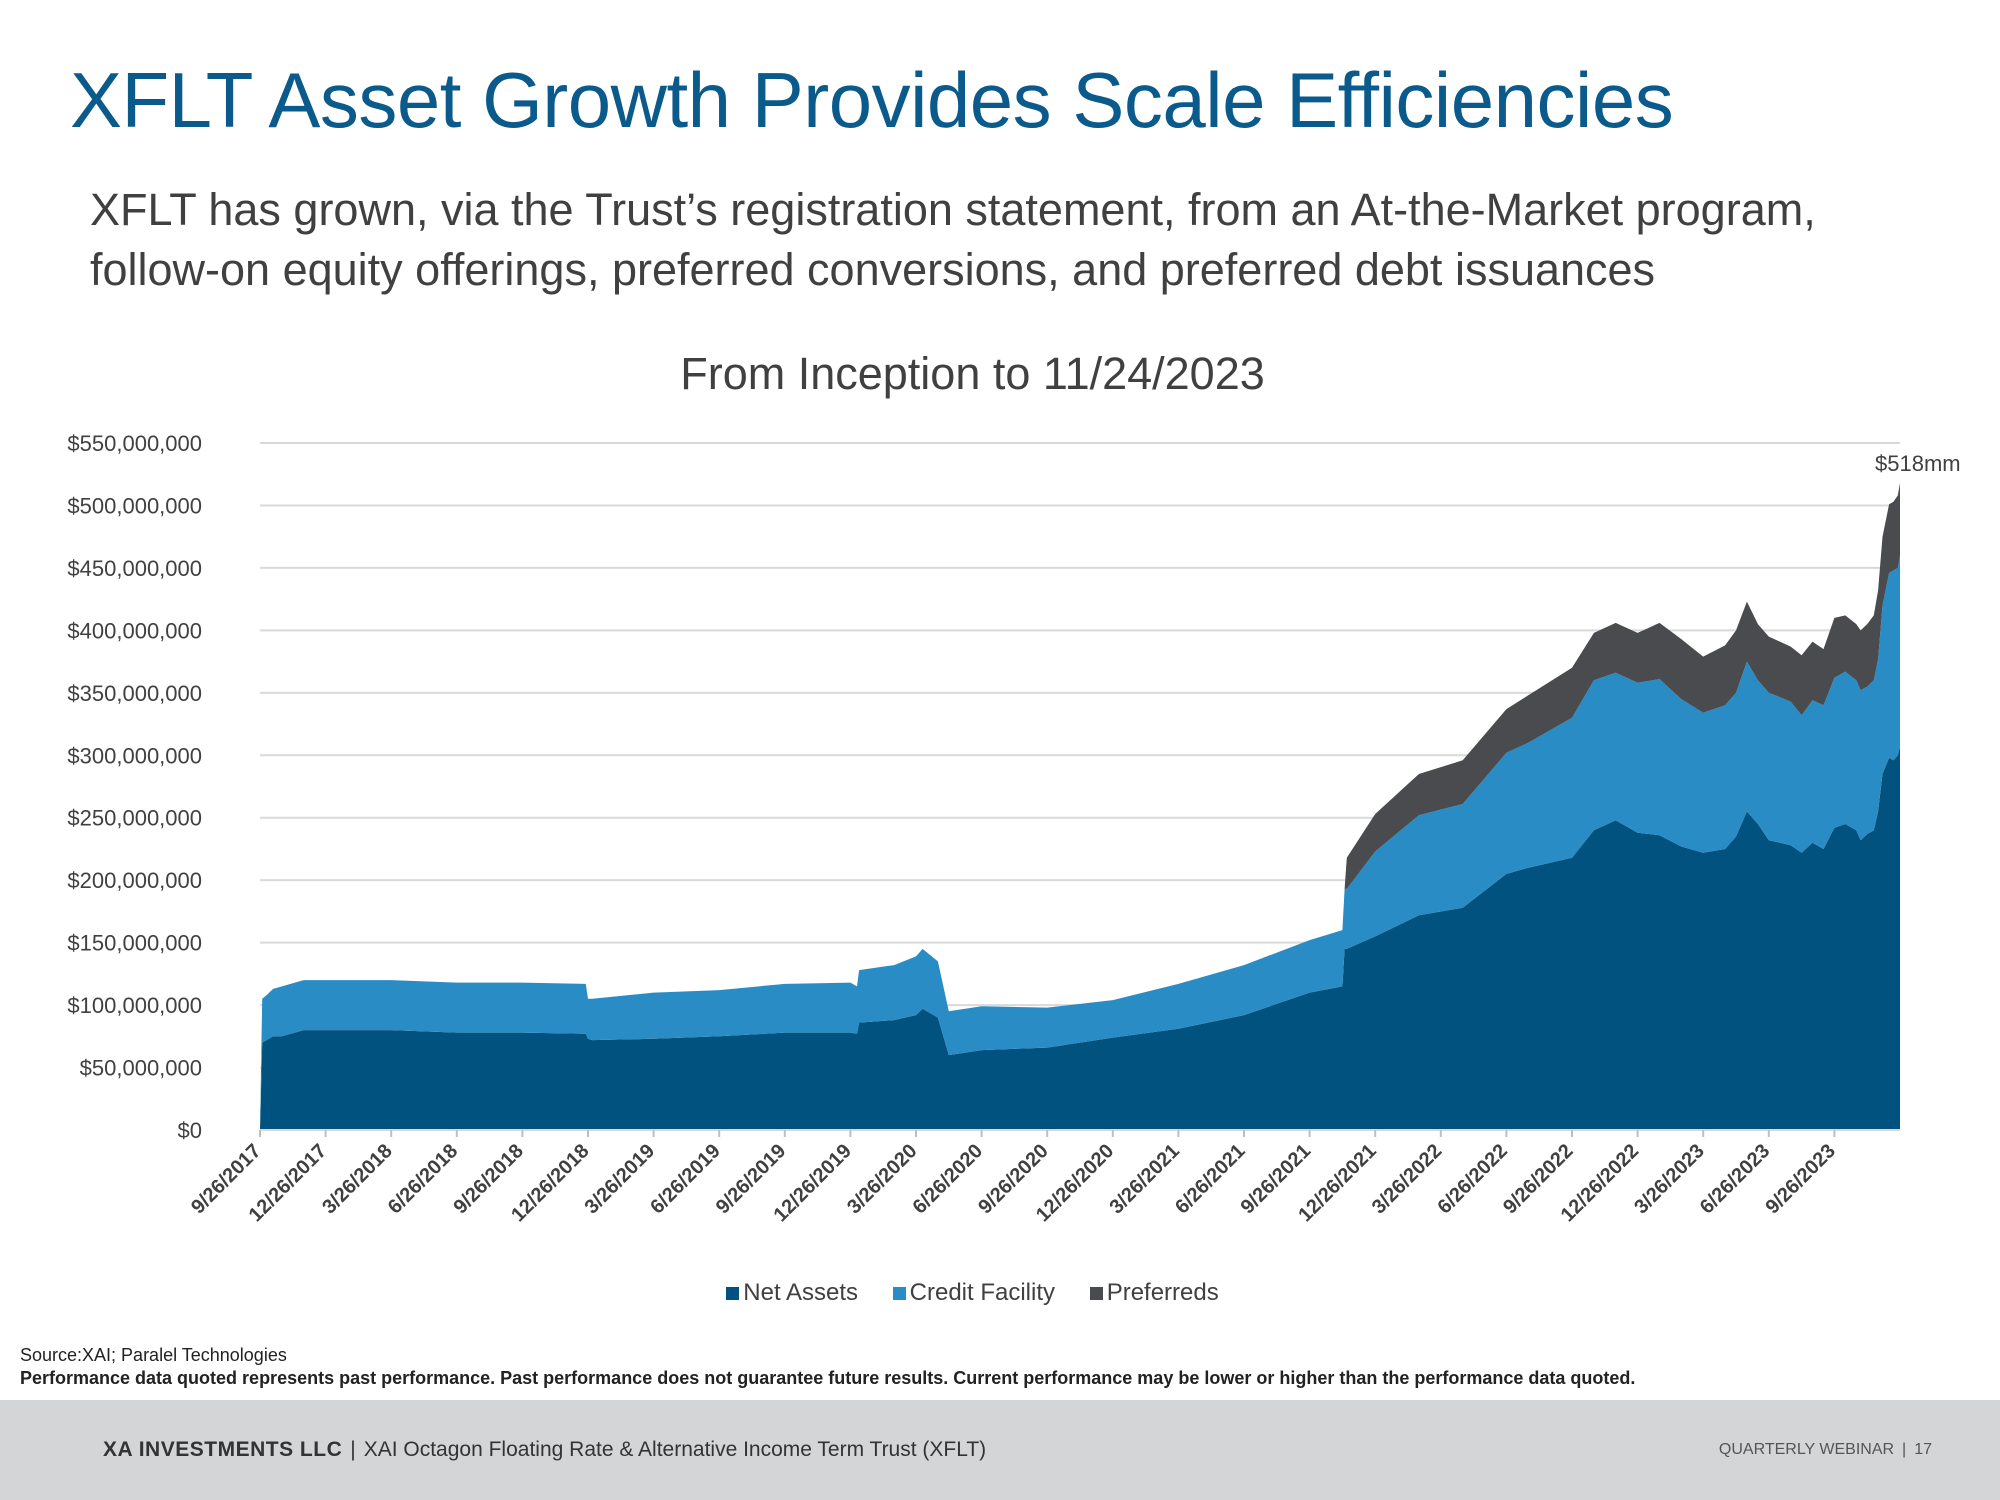  I want to click on legend-item-credit-facility: Credit Facility, so click(974, 1293).